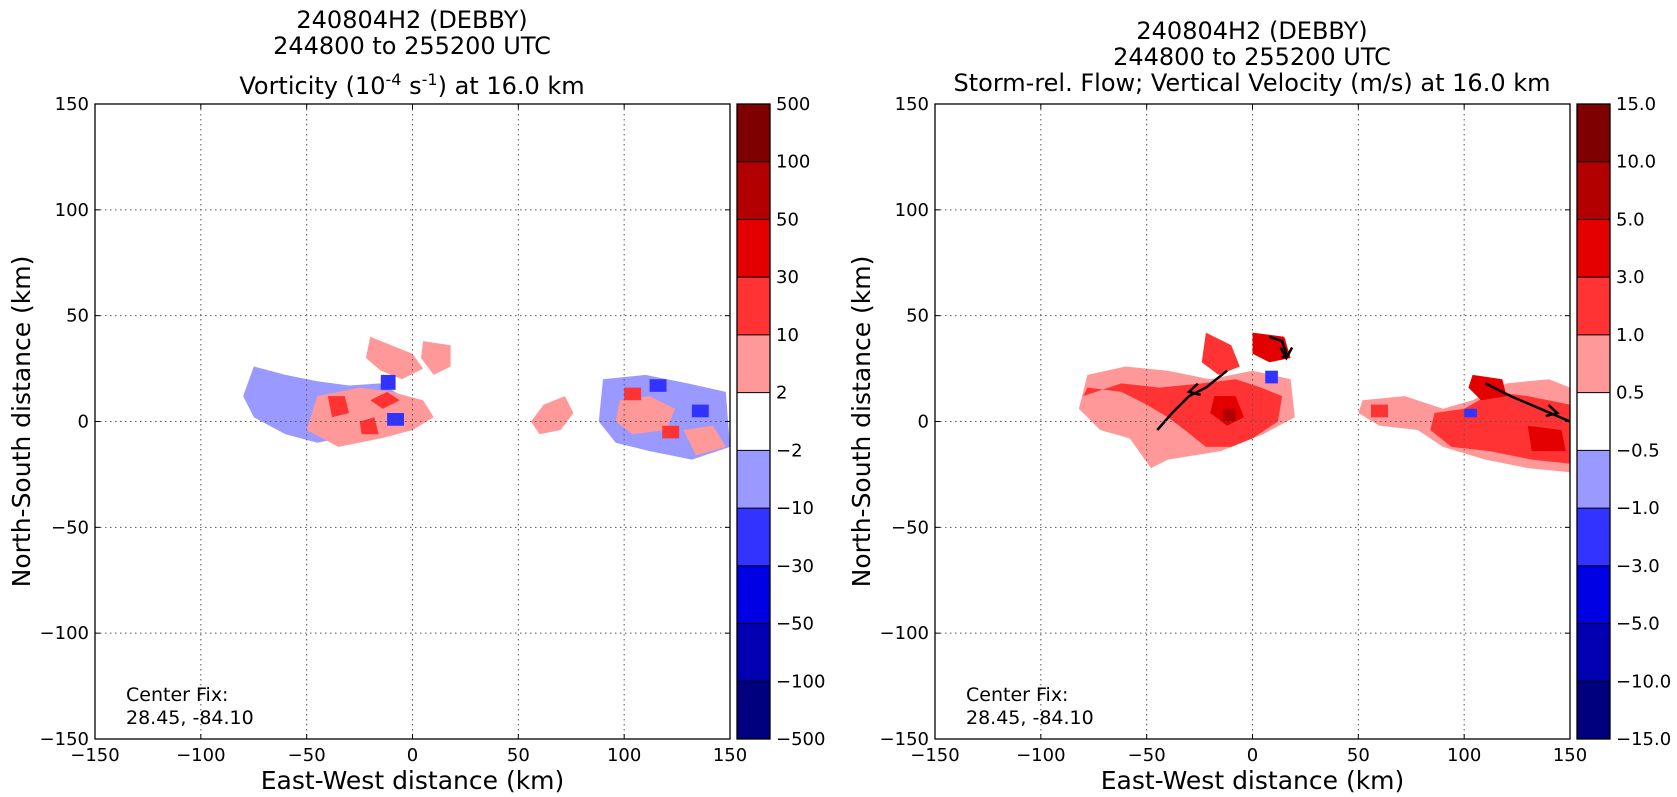 This screenshot has width=1677, height=797. I want to click on colorbar-tick-label: −3.0, so click(1638, 566).